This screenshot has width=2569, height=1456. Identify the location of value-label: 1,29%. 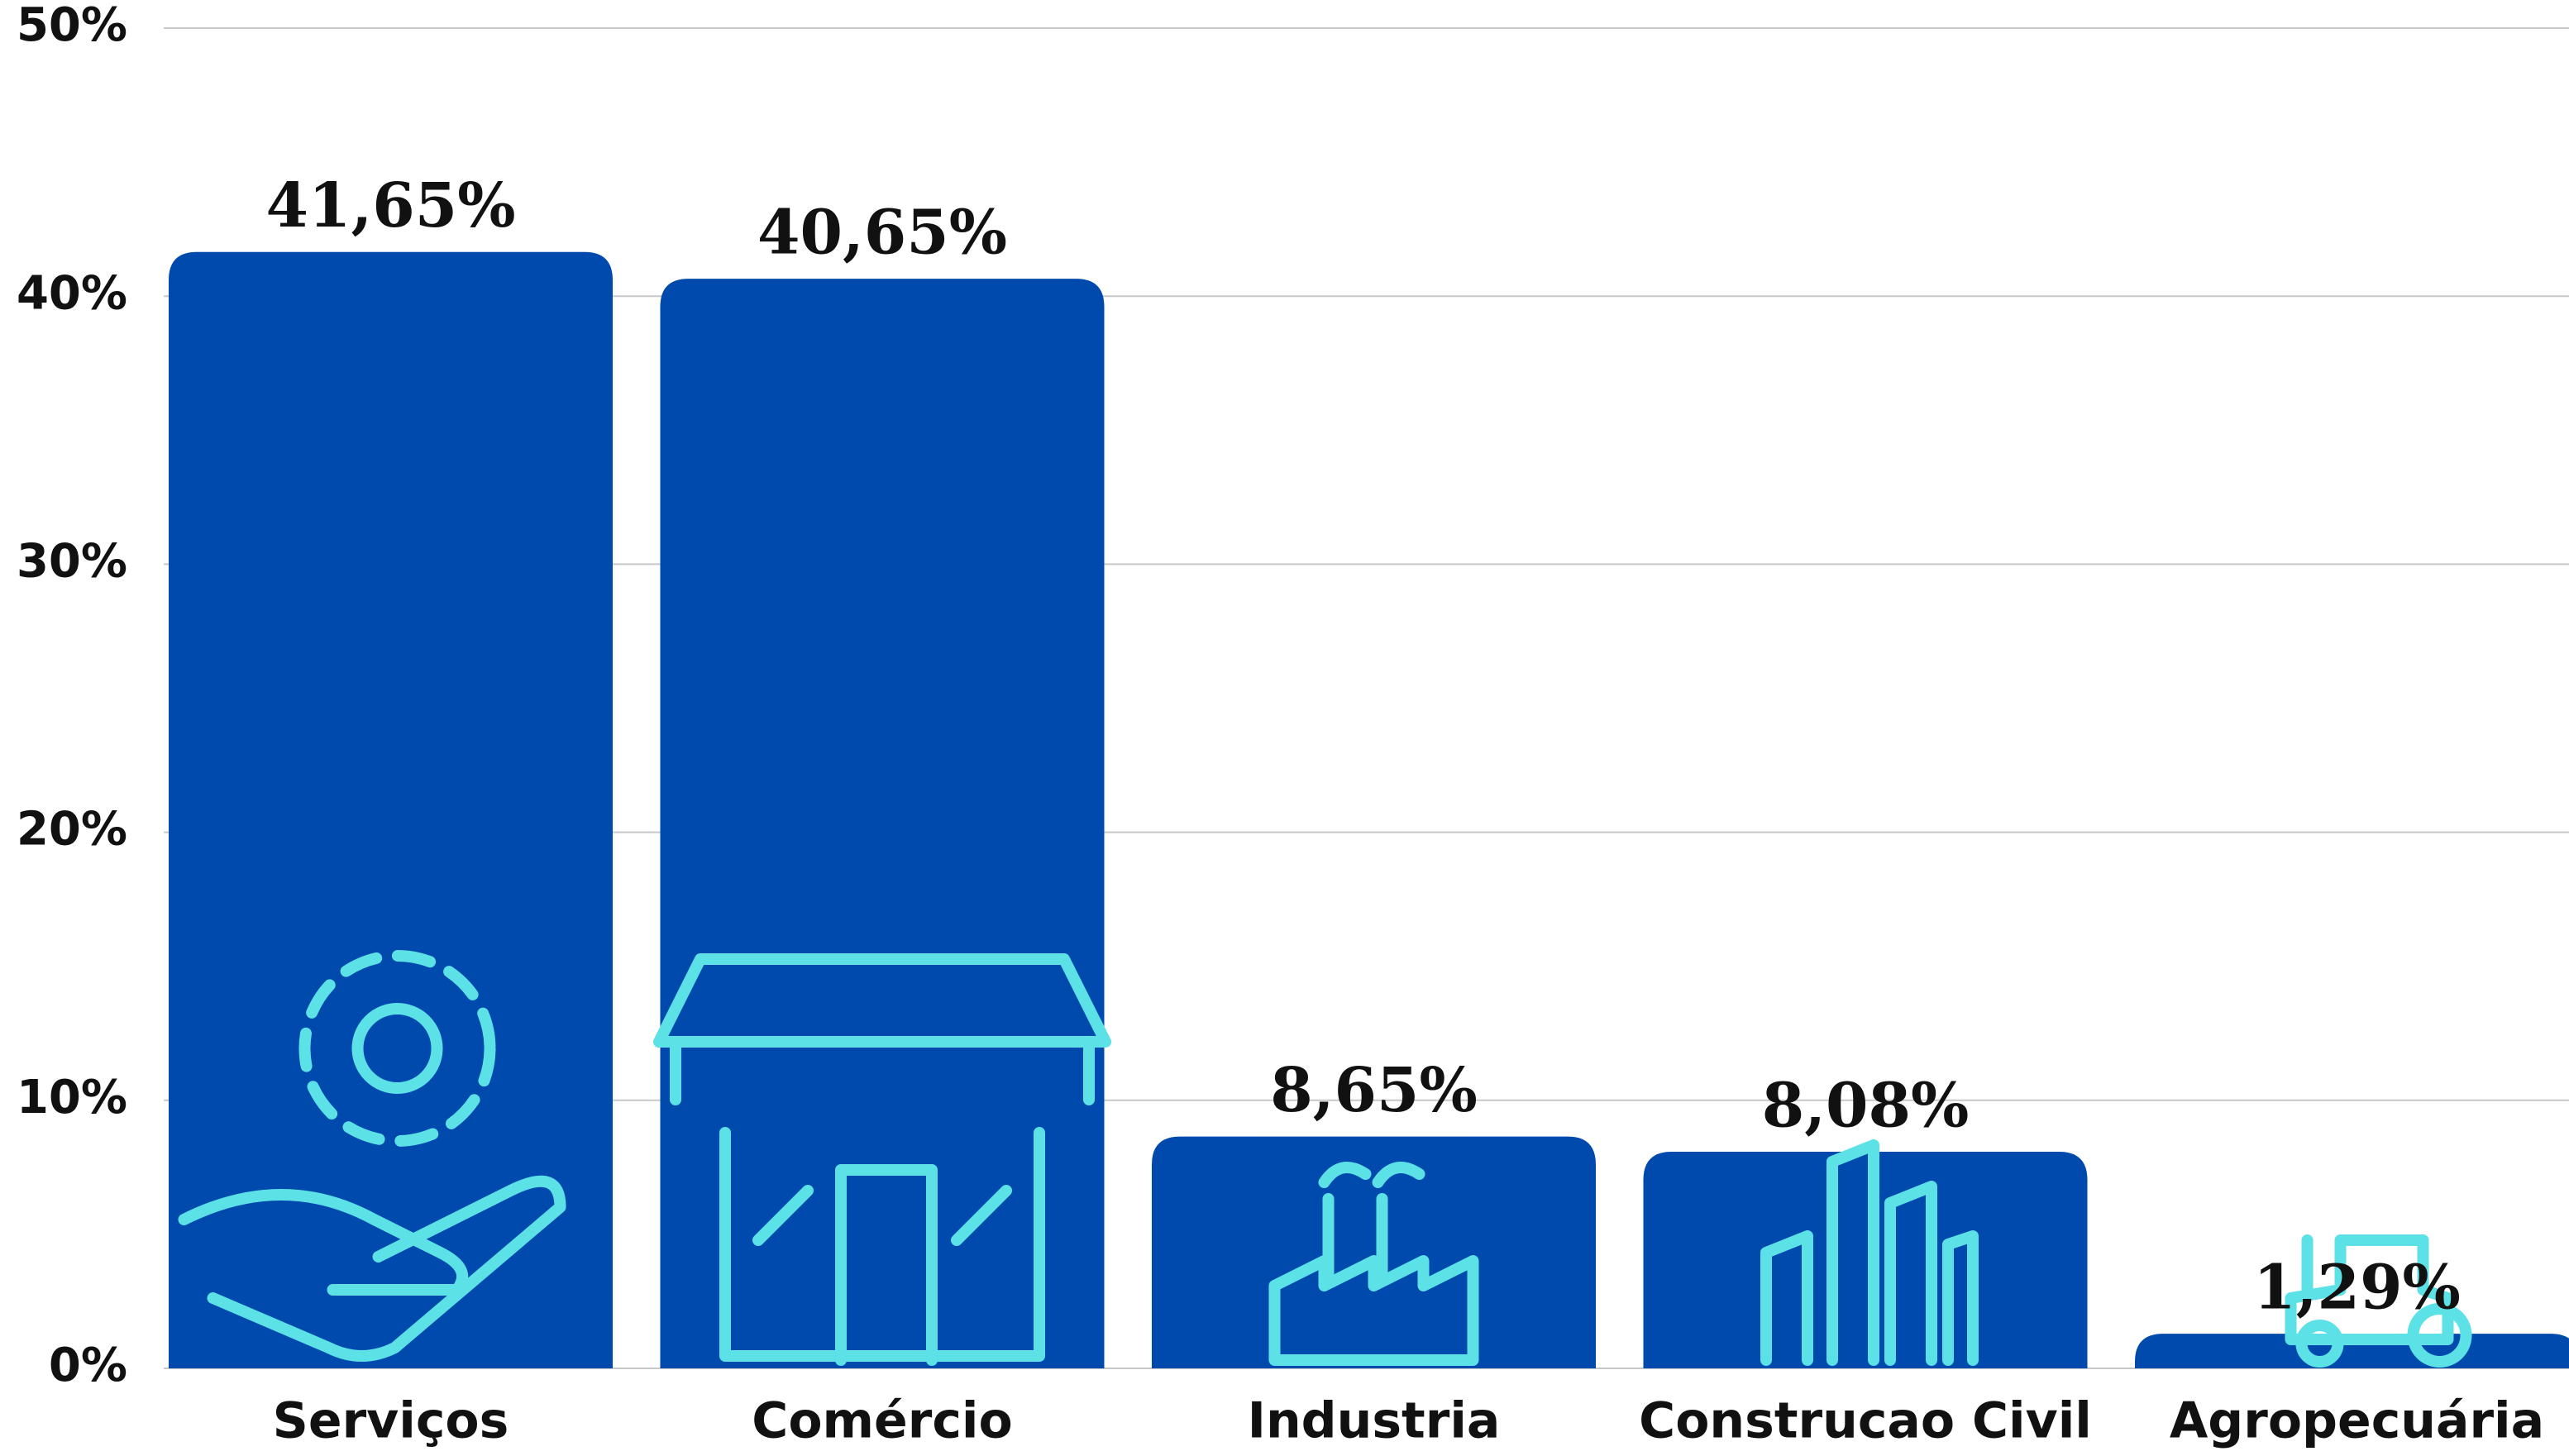
(2357, 1288).